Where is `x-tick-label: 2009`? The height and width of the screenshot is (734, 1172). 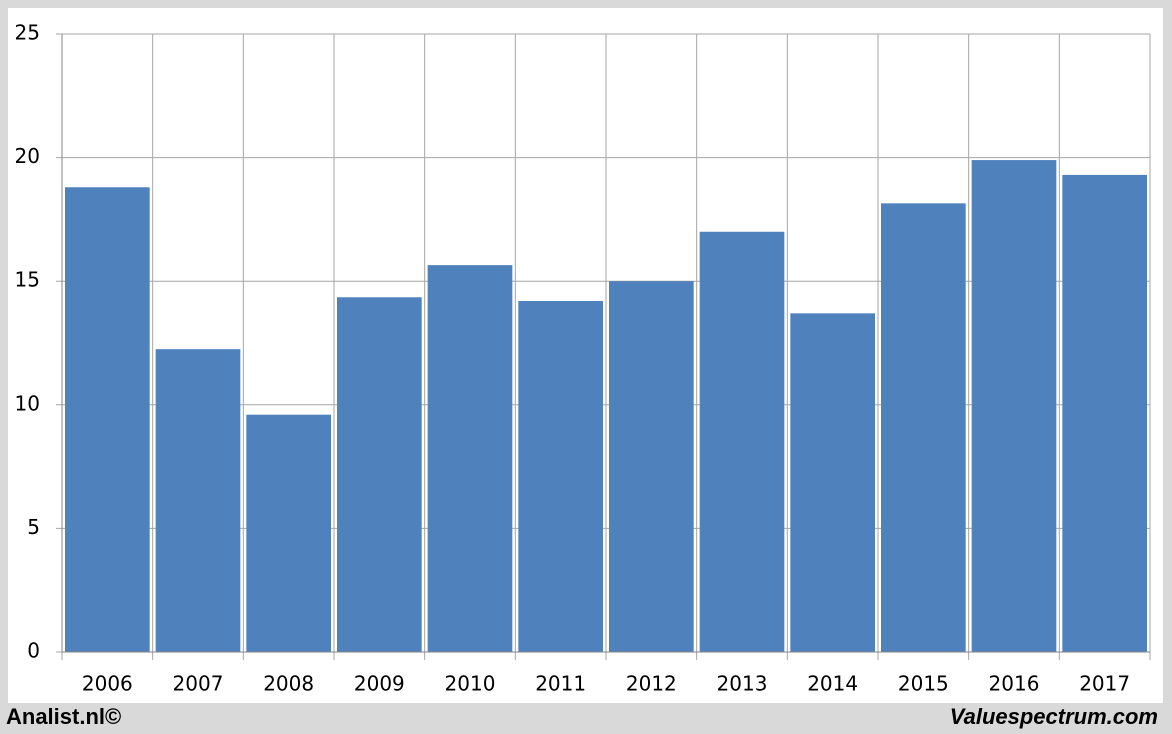
x-tick-label: 2009 is located at coordinates (379, 684).